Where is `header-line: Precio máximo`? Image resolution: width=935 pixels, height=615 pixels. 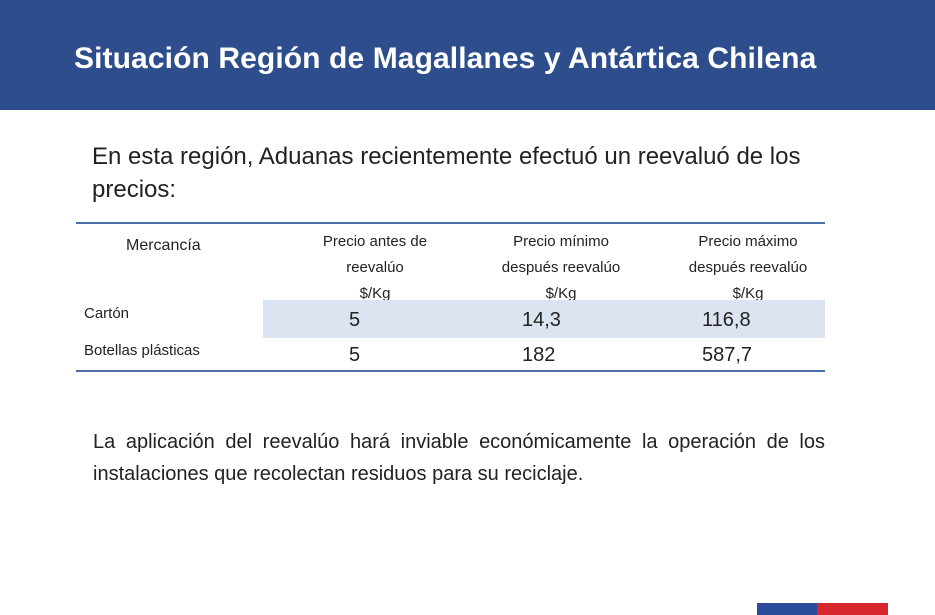 header-line: Precio máximo is located at coordinates (748, 241).